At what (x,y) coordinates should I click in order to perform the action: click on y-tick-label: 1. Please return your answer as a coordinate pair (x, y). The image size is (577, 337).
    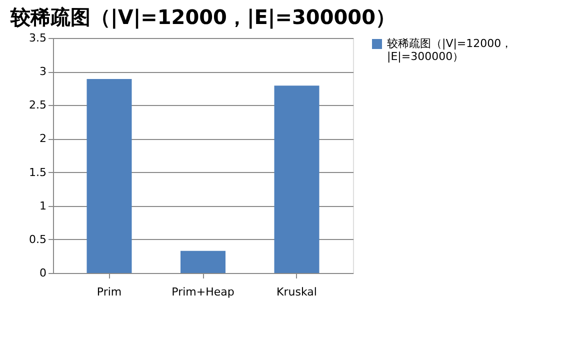
    Looking at the image, I should click on (43, 205).